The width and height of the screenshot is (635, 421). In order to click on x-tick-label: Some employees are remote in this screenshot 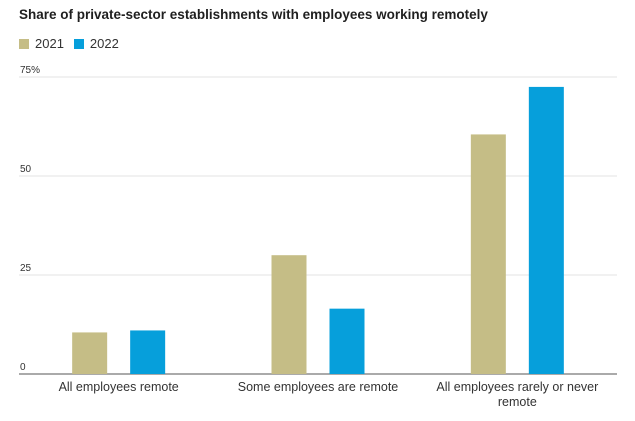, I will do `click(318, 387)`.